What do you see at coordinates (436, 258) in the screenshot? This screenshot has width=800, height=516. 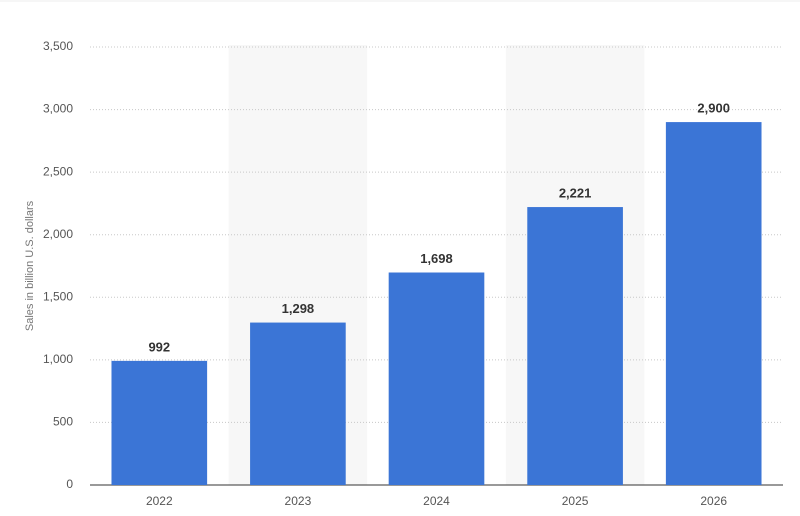 I see `value-label: 1,698` at bounding box center [436, 258].